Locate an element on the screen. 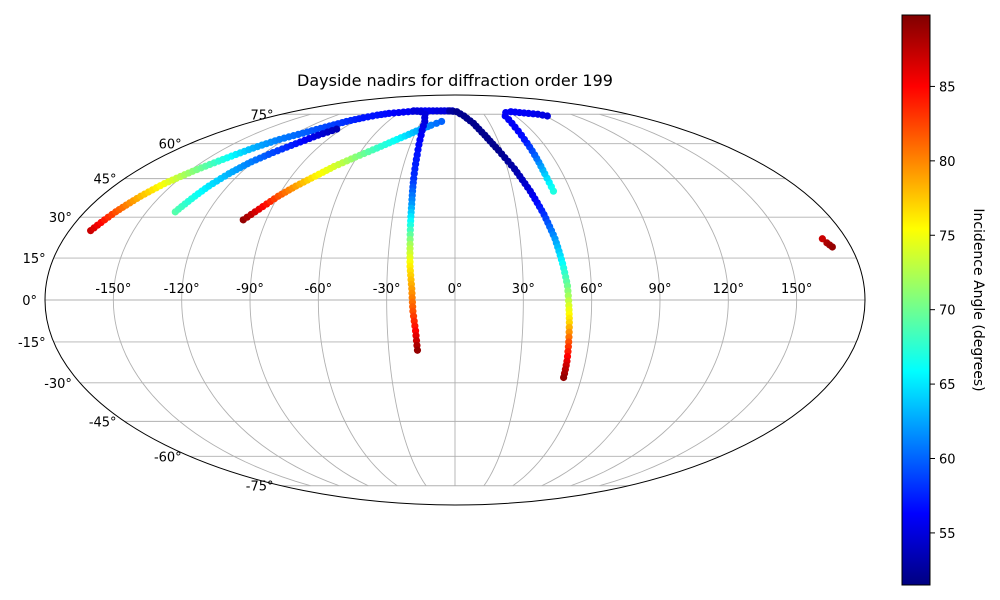 This screenshot has height=600, width=1000. longitude-tick-label: 30° is located at coordinates (523, 289).